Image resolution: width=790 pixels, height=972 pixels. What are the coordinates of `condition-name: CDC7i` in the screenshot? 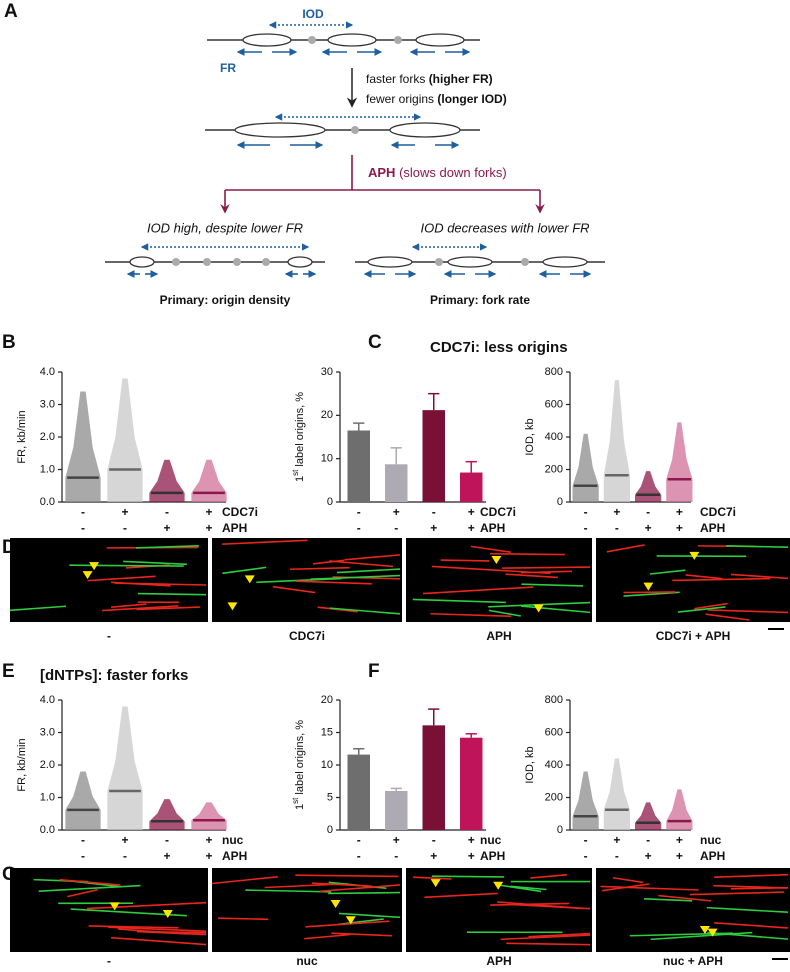 It's located at (240, 512).